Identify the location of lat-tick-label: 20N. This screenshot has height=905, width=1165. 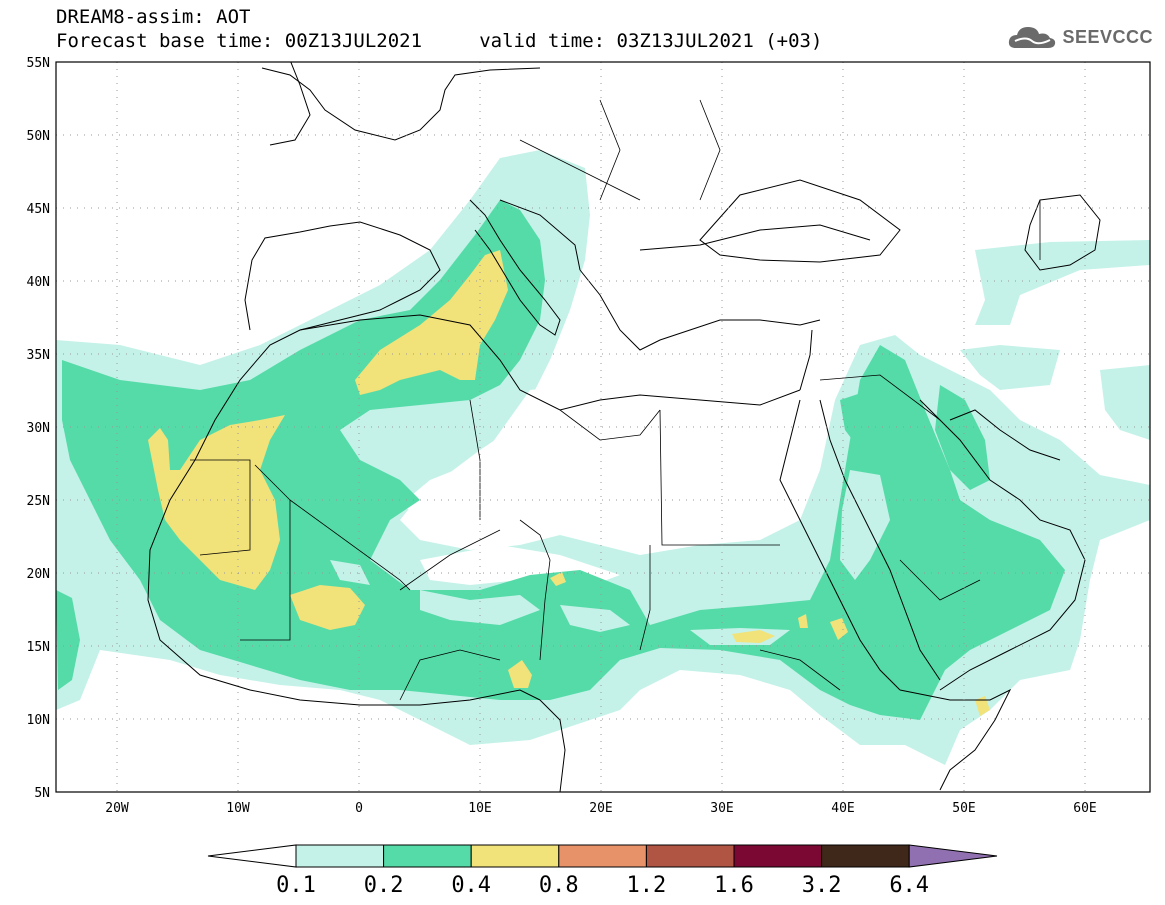
(38, 574).